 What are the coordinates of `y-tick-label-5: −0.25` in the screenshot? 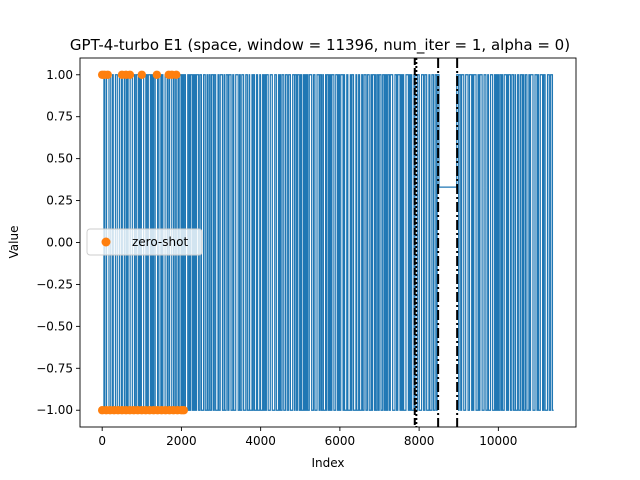 It's located at (54, 284).